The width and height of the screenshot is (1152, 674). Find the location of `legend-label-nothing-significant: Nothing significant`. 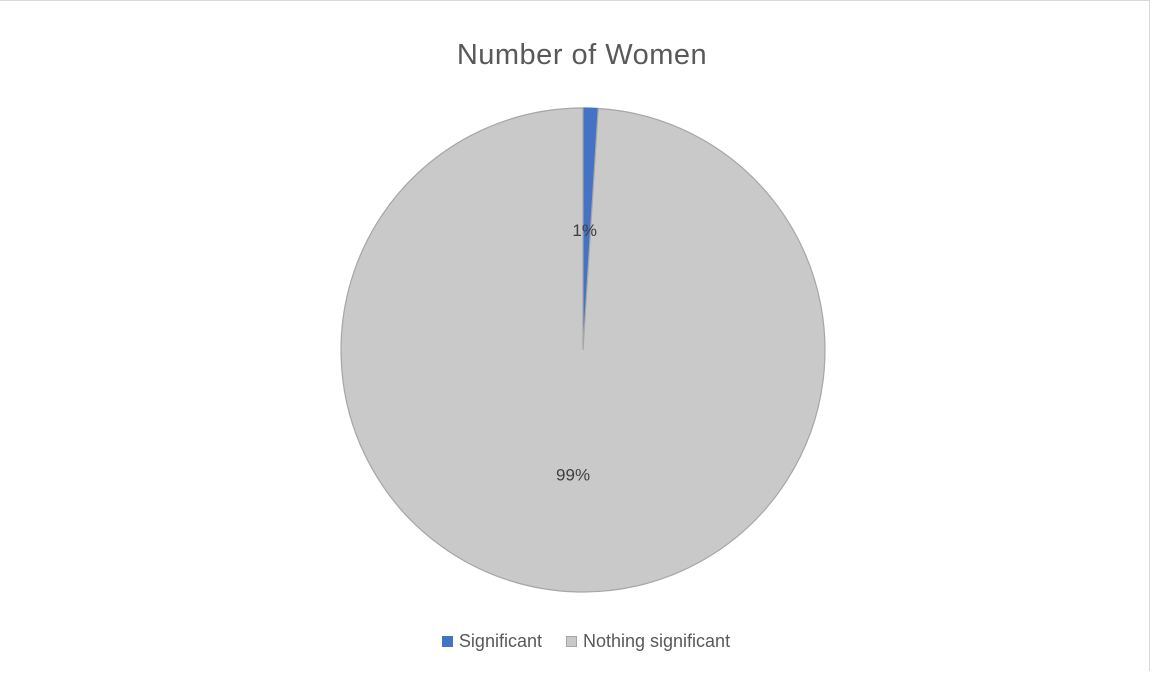

legend-label-nothing-significant: Nothing significant is located at coordinates (656, 641).